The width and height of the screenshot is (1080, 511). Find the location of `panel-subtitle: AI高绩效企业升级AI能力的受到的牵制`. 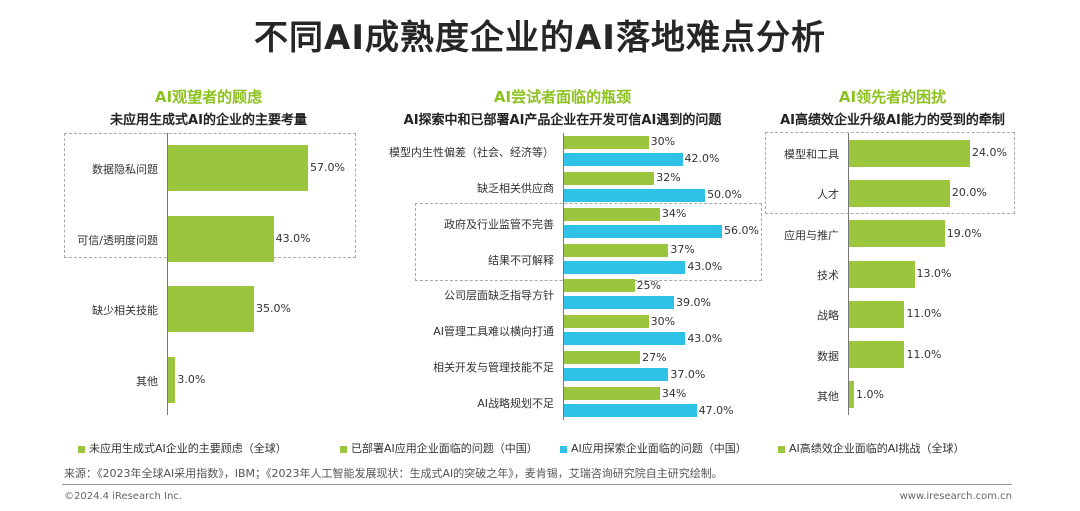

panel-subtitle: AI高绩效企业升级AI能力的受到的牵制 is located at coordinates (892, 120).